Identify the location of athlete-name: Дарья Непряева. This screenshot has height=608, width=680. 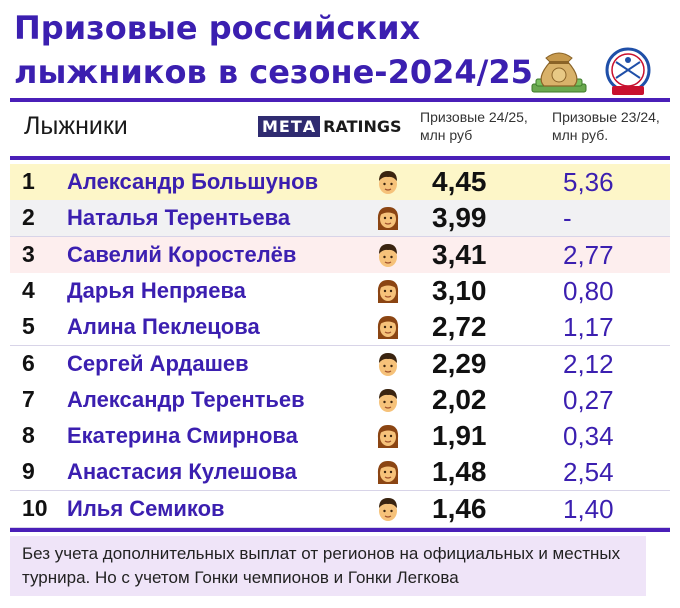
(156, 290).